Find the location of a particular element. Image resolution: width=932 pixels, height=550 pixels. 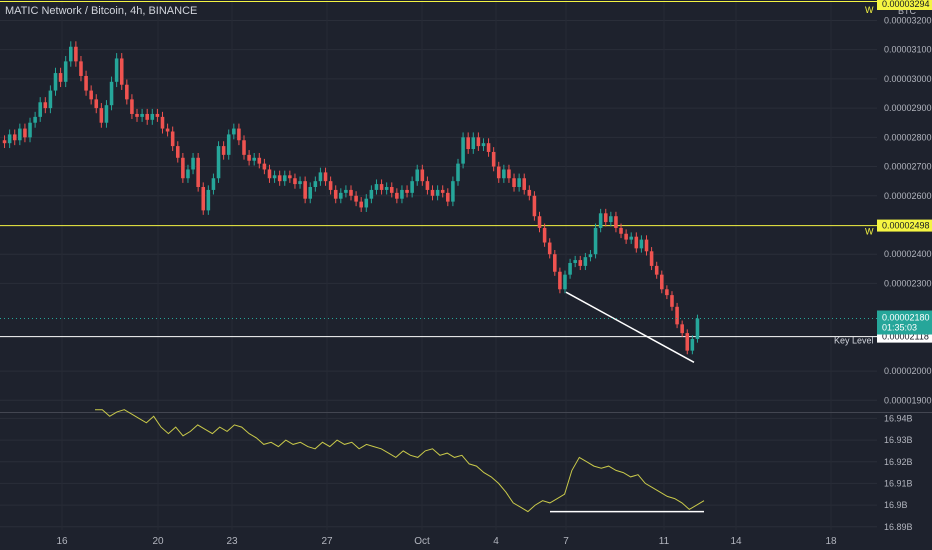

volume-tick-label: 16.94B is located at coordinates (898, 418).